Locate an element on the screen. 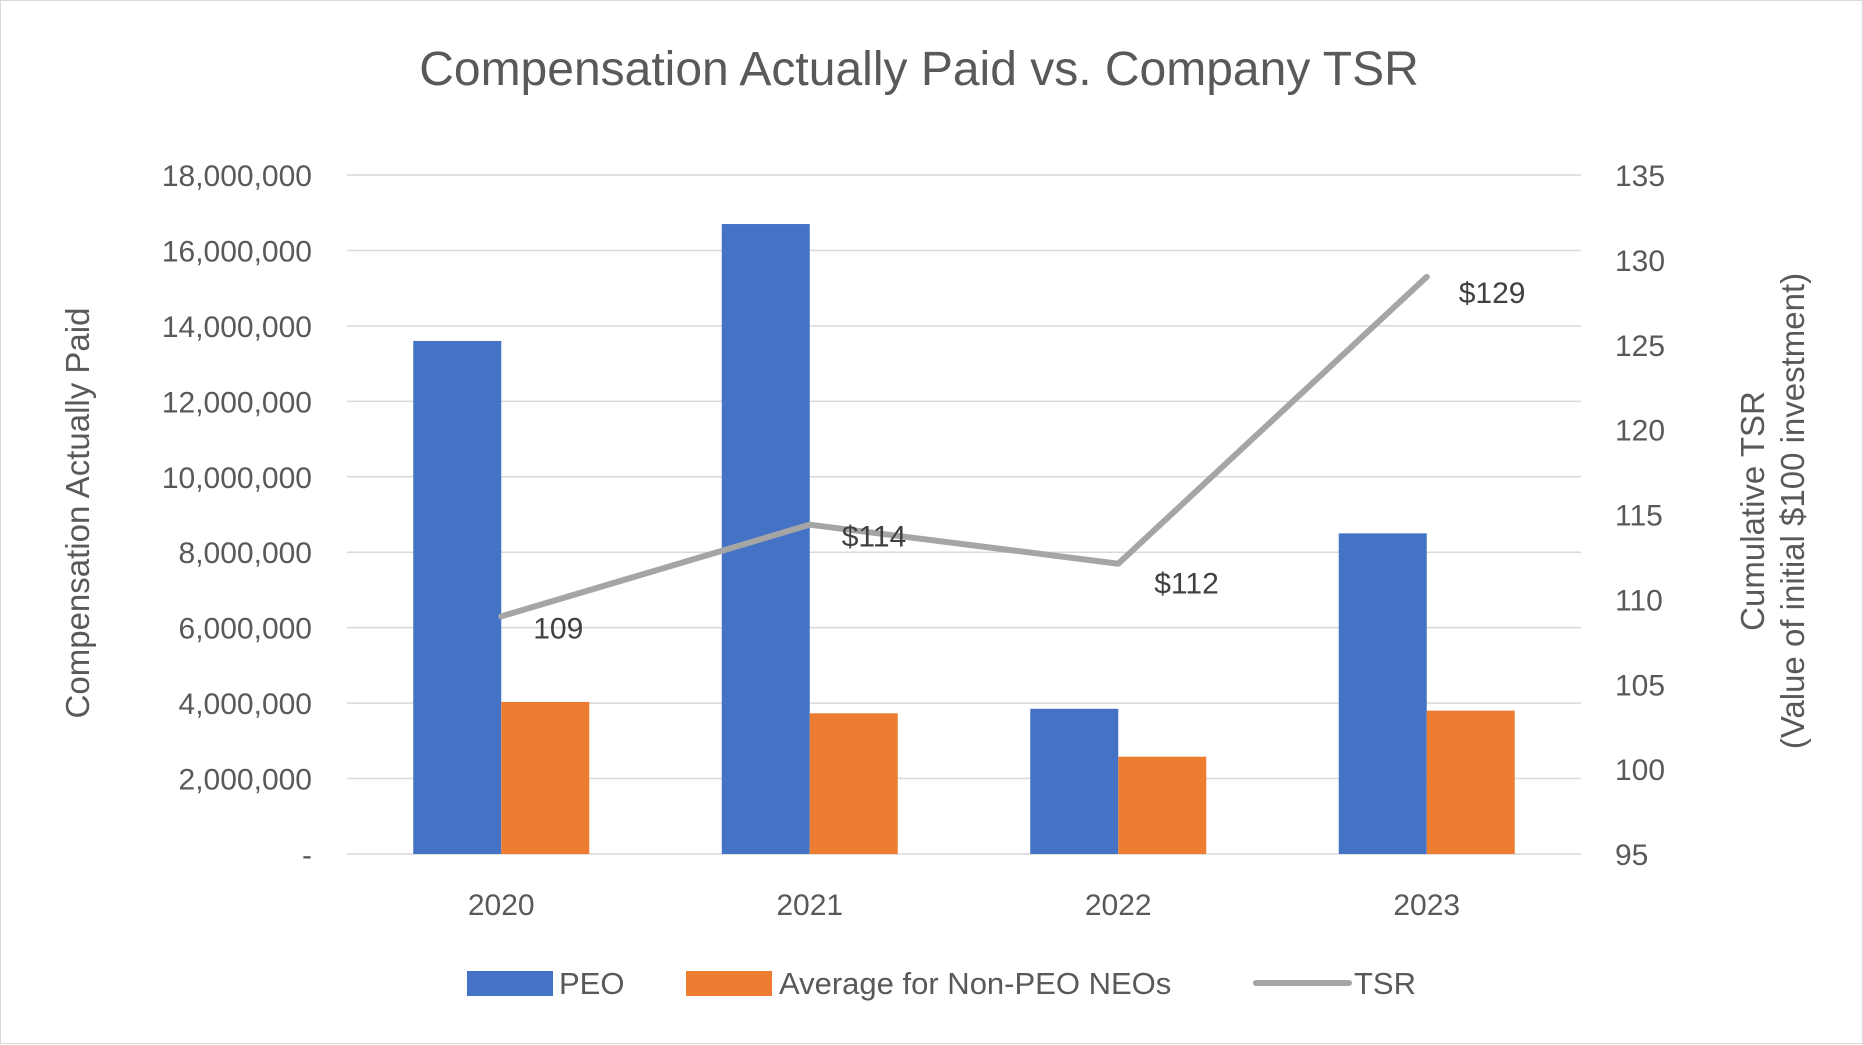 This screenshot has height=1045, width=1863. right-tick-label: 125 is located at coordinates (1640, 346).